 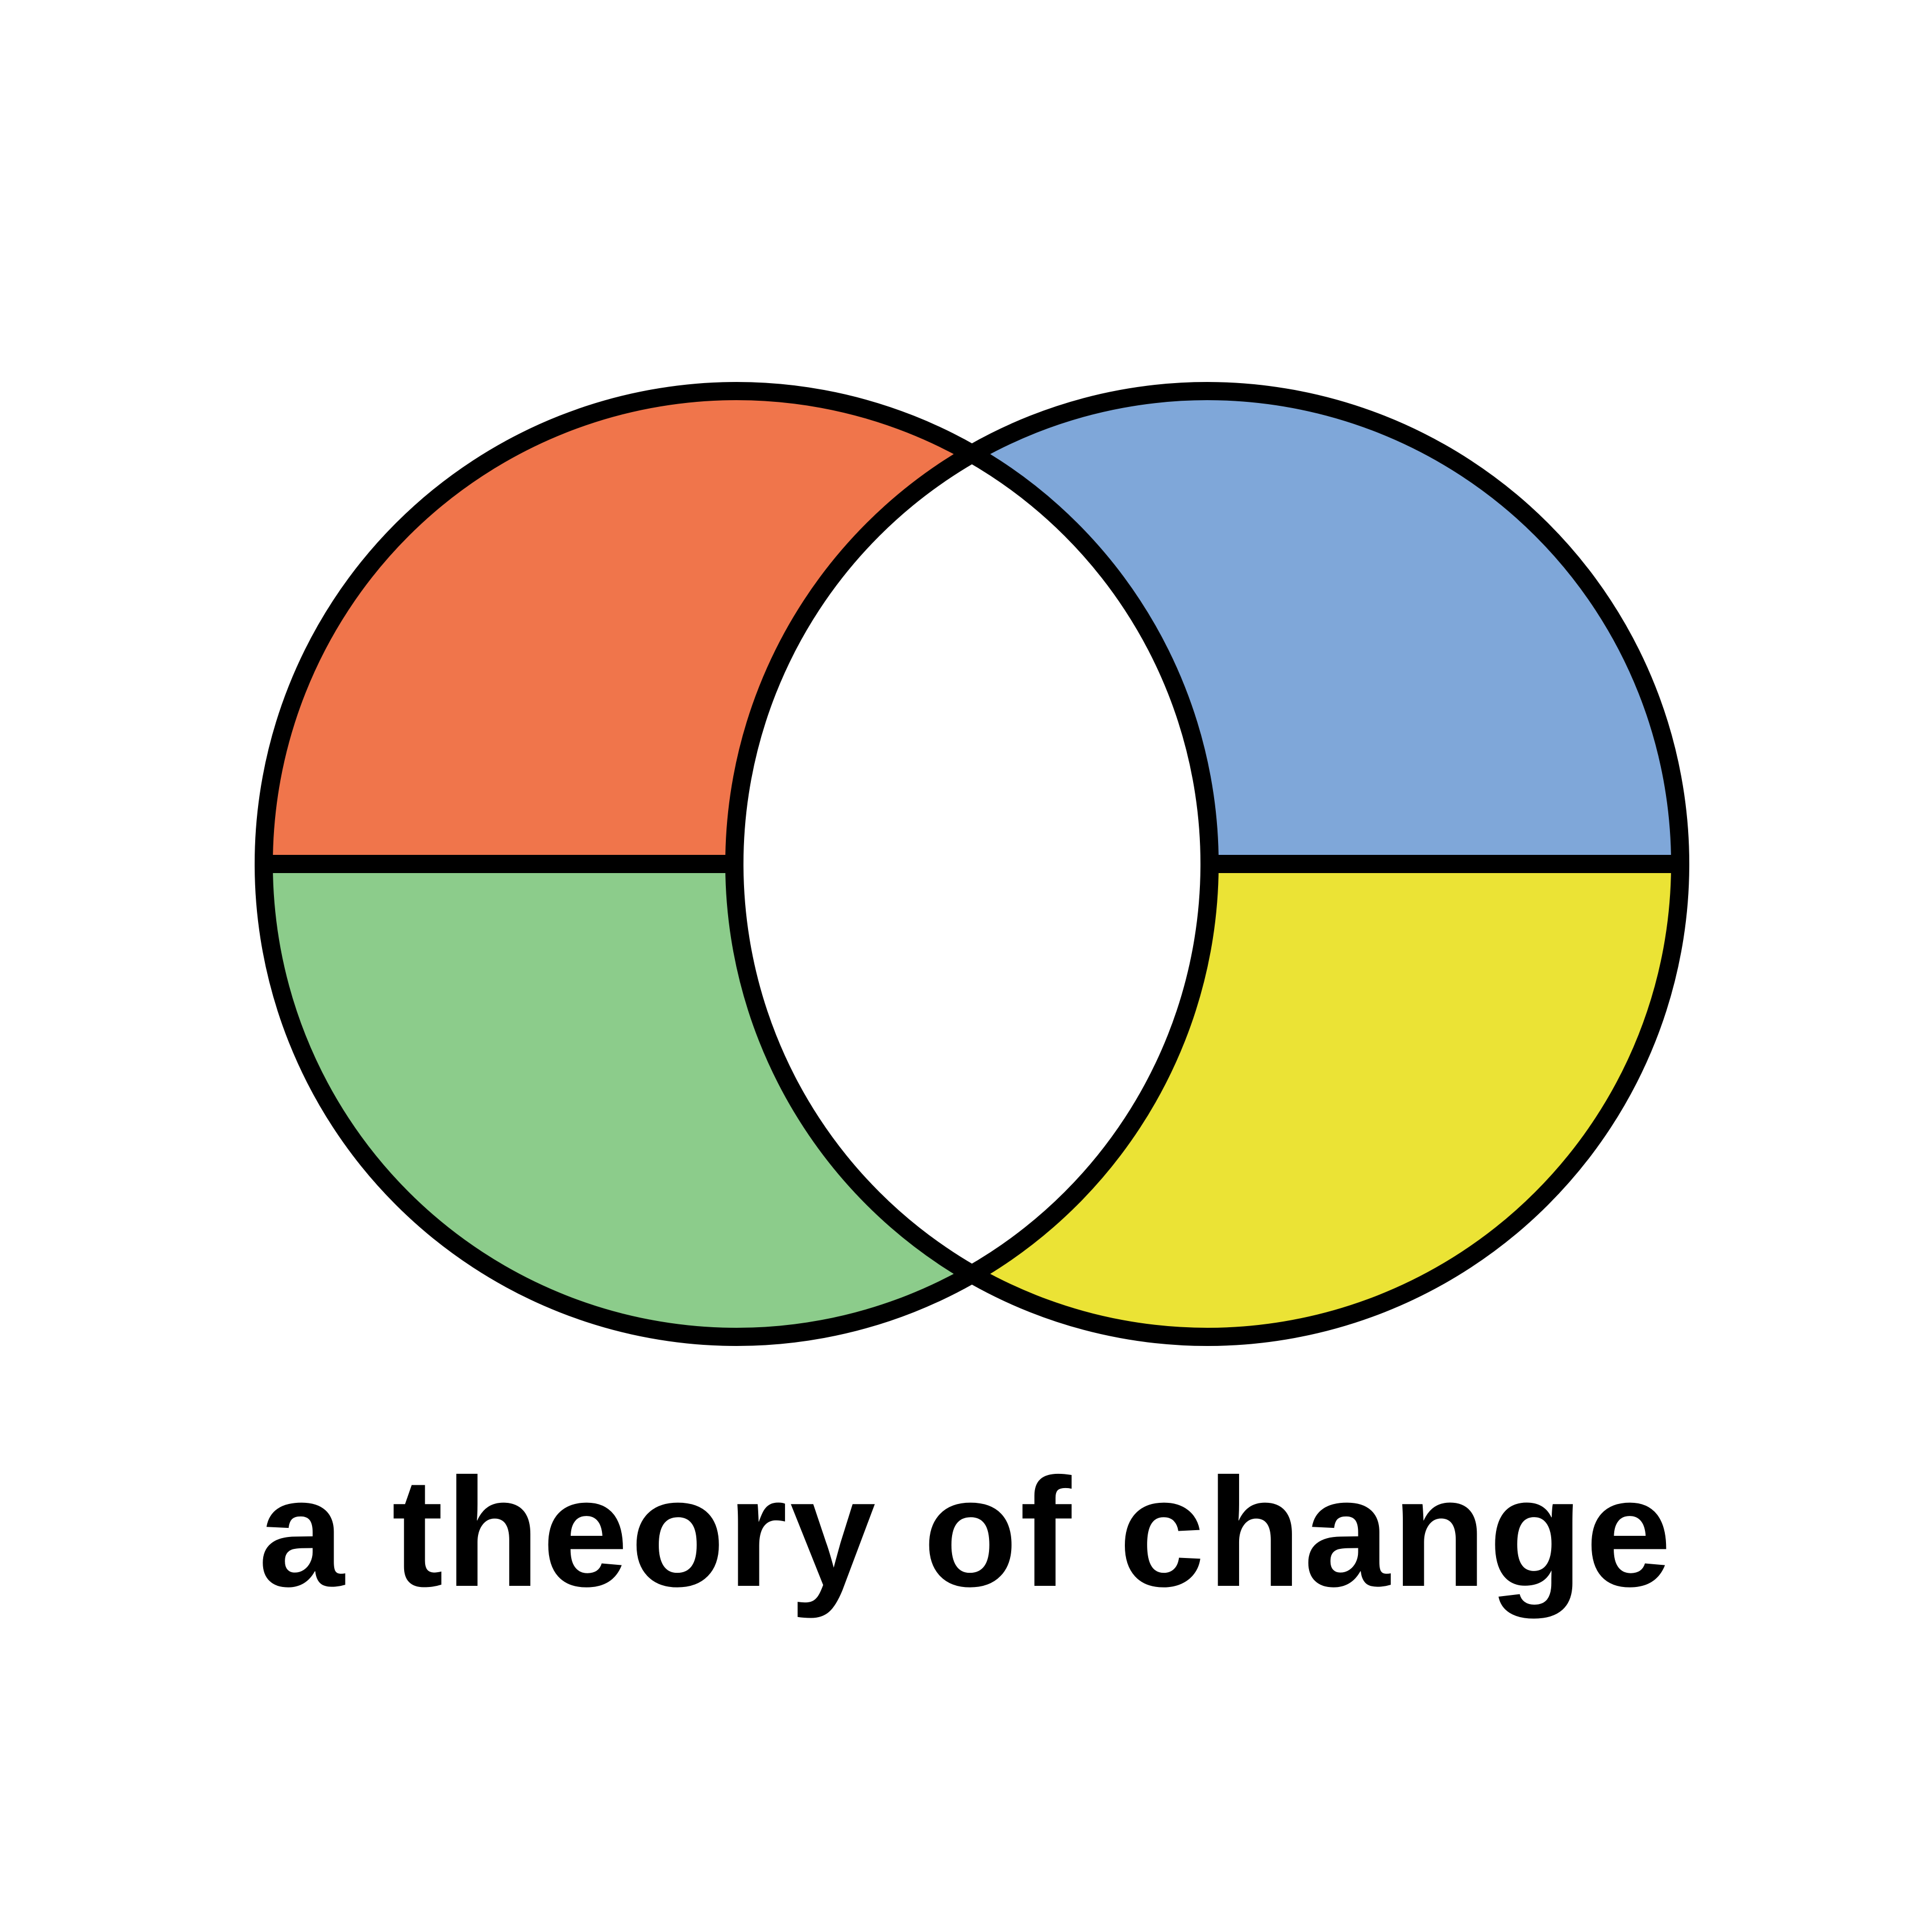 I want to click on center-lens, so click(x=972, y=864).